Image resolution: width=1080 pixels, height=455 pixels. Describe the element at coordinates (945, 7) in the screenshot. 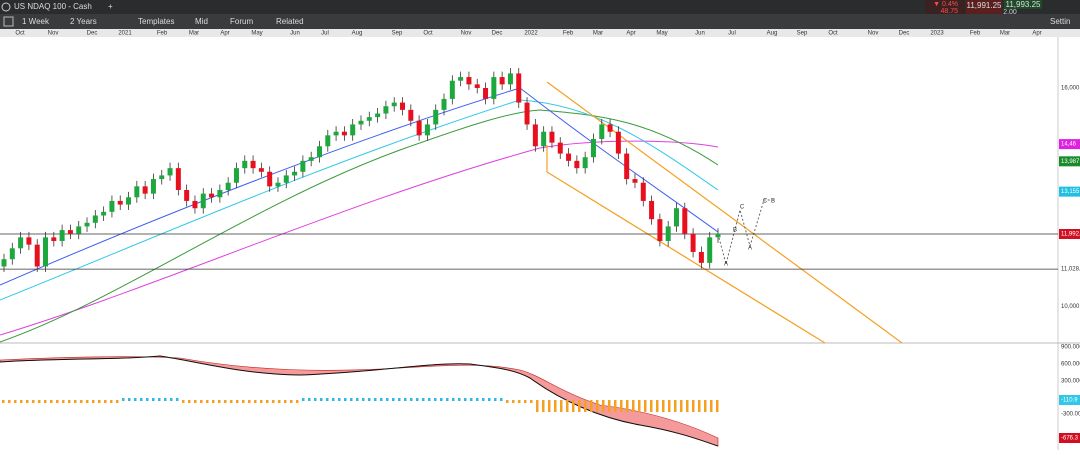

I see `change-box` at that location.